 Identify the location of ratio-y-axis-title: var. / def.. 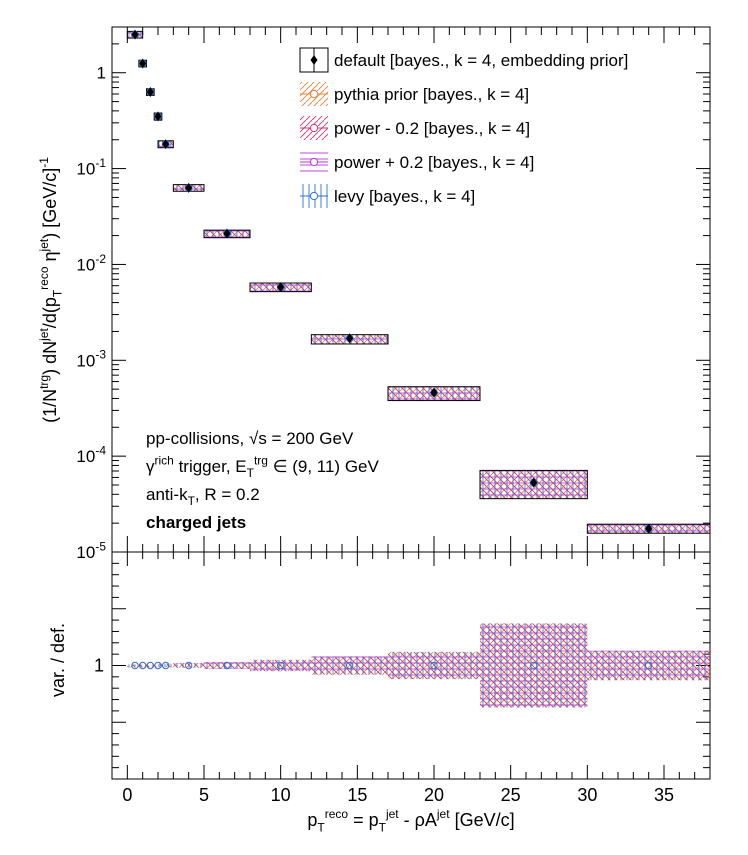
(58, 660).